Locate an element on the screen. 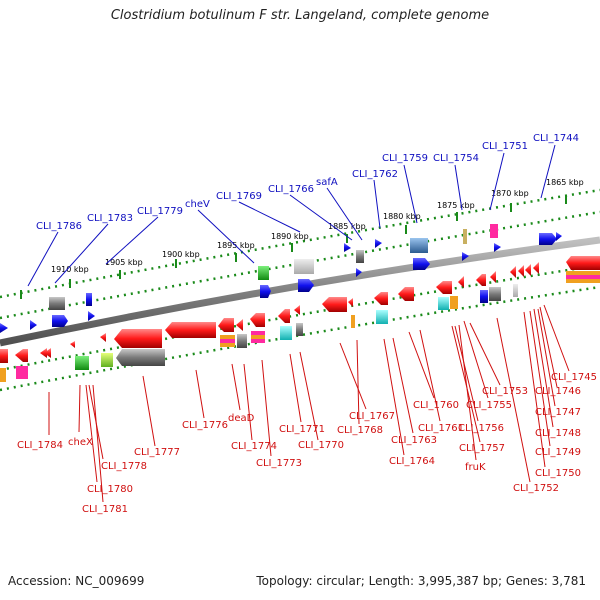 This screenshot has height=600, width=600. reverse-gene-label: CLI_1752 is located at coordinates (536, 488).